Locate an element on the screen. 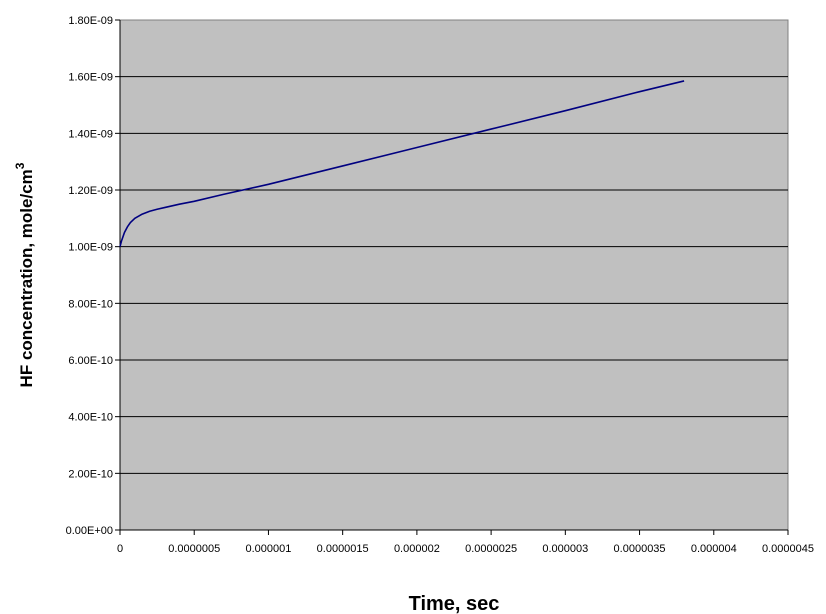 This screenshot has width=826, height=614. y-tick-label: 1.00E-09 is located at coordinates (90, 248).